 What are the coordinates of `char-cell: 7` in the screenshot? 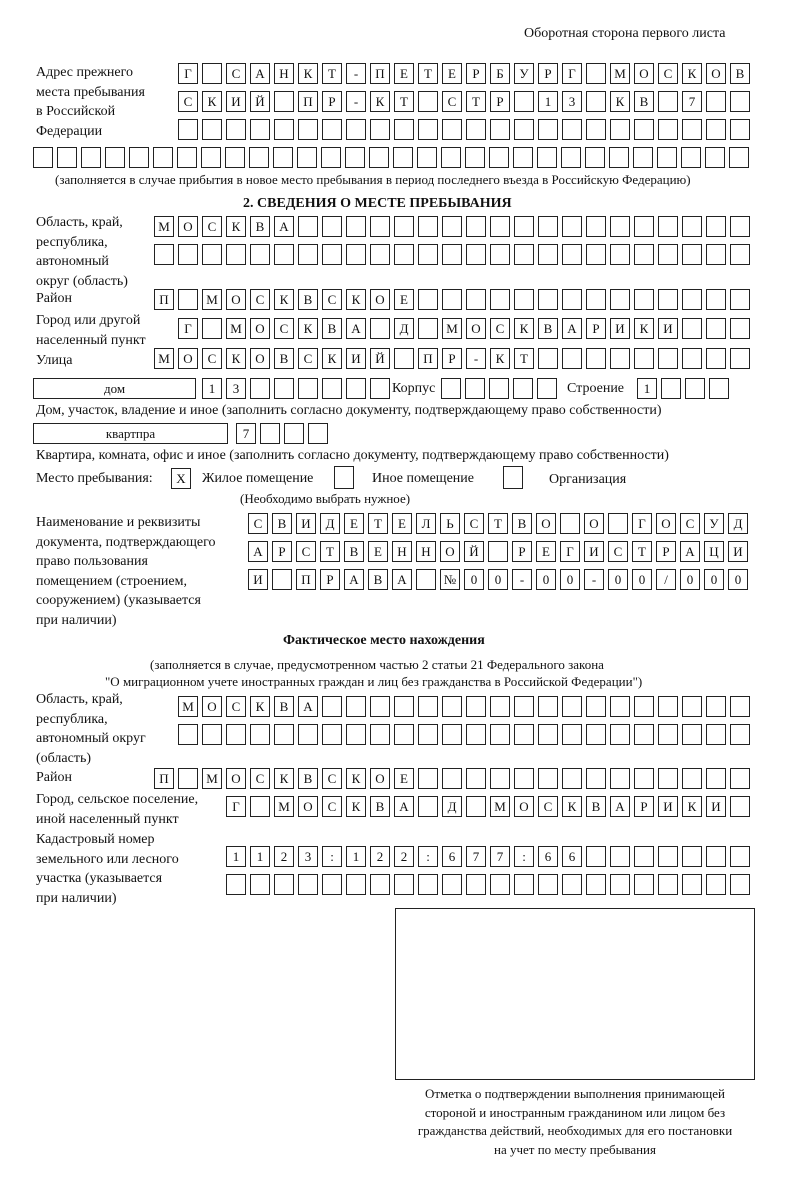 It's located at (476, 856).